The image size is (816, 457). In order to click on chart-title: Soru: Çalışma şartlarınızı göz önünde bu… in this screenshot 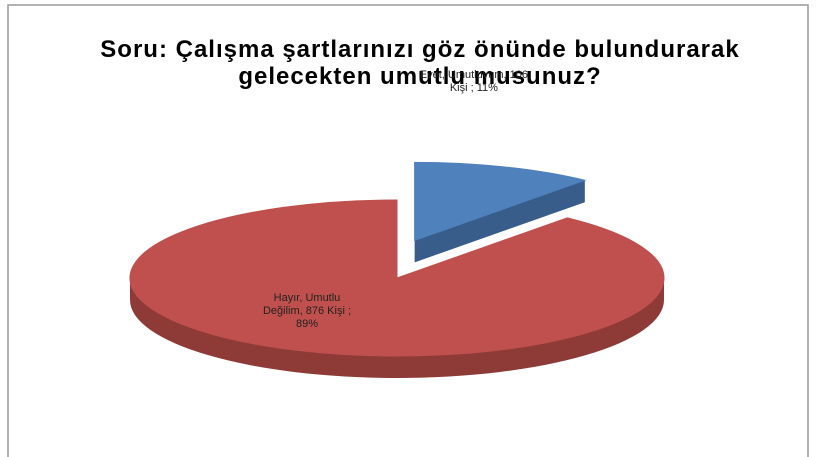, I will do `click(420, 63)`.